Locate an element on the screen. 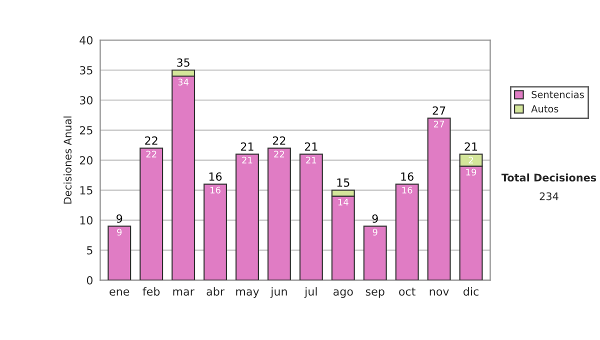 Image resolution: width=600 pixels, height=340 pixels. y-tick-label: 40 is located at coordinates (86, 40).